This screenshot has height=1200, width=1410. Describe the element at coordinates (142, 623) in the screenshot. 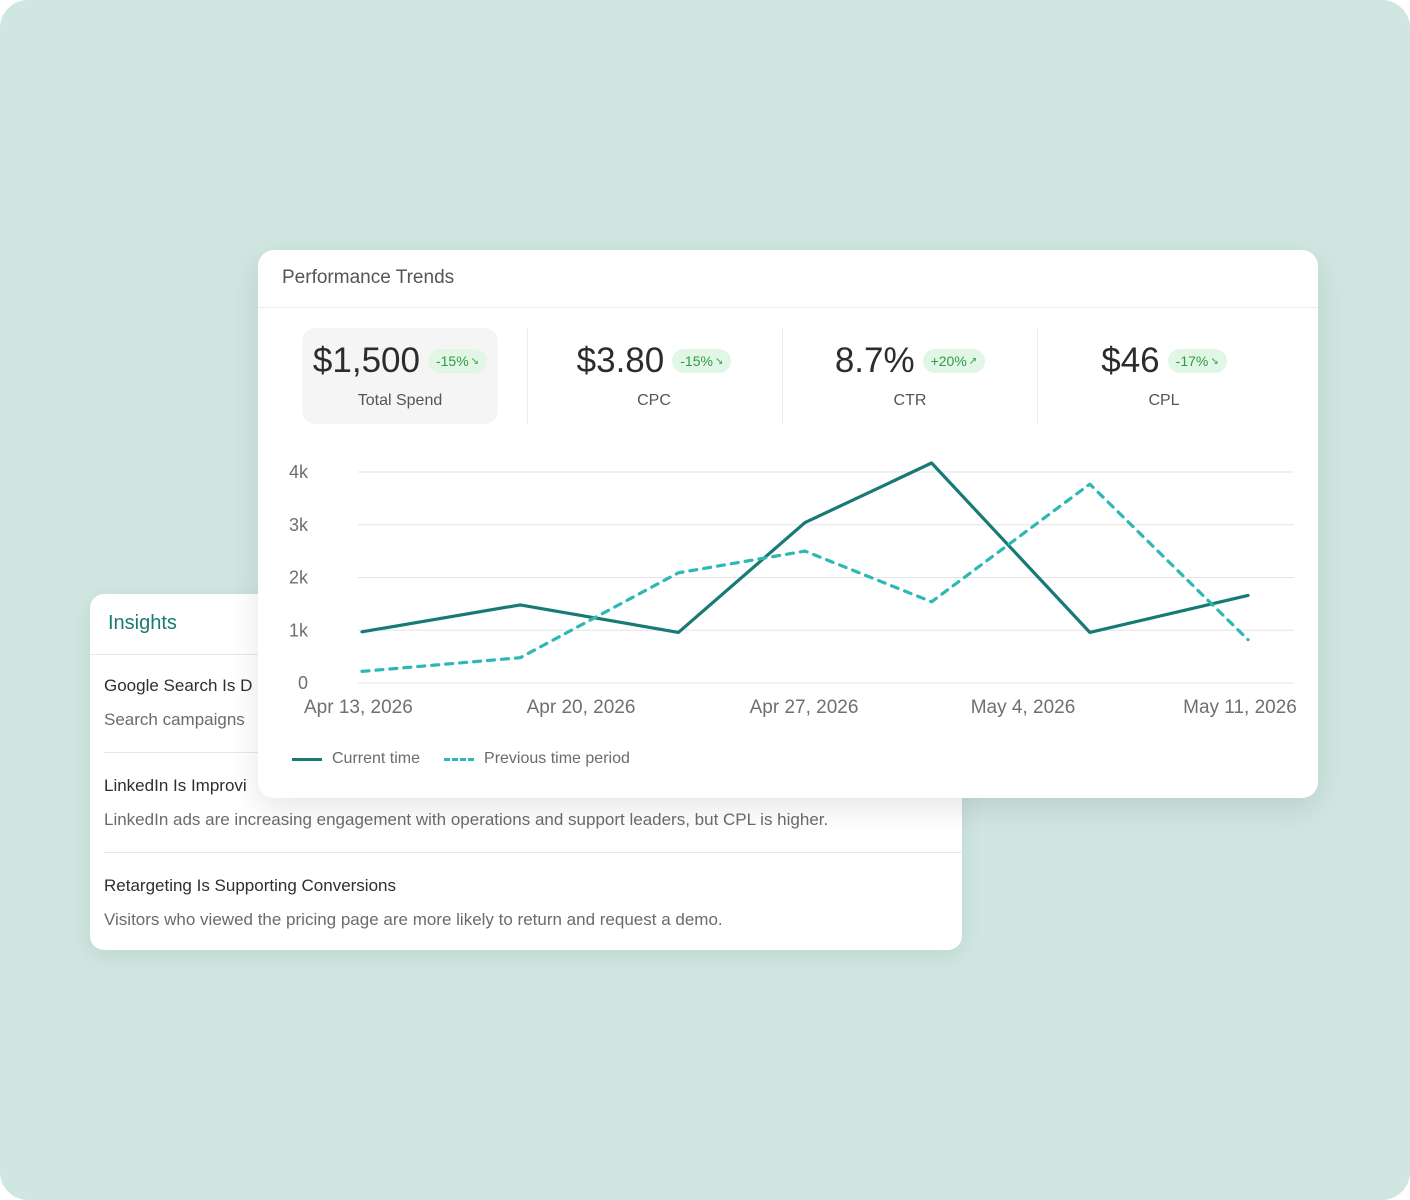

I see `insights-title: Insights` at that location.